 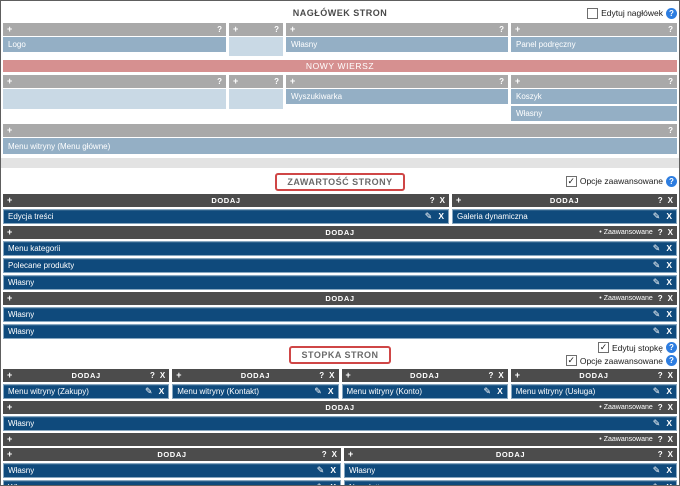 What do you see at coordinates (226, 216) in the screenshot?
I see `component-row: Edycja treści ✎ X` at bounding box center [226, 216].